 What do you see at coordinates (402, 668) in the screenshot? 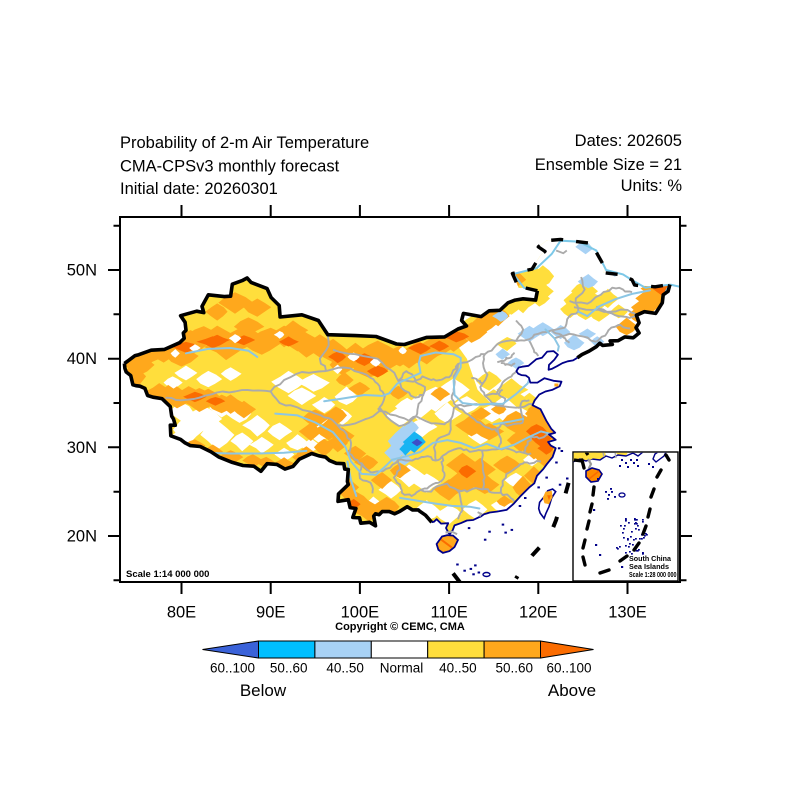
I see `svg-text: Normal` at bounding box center [402, 668].